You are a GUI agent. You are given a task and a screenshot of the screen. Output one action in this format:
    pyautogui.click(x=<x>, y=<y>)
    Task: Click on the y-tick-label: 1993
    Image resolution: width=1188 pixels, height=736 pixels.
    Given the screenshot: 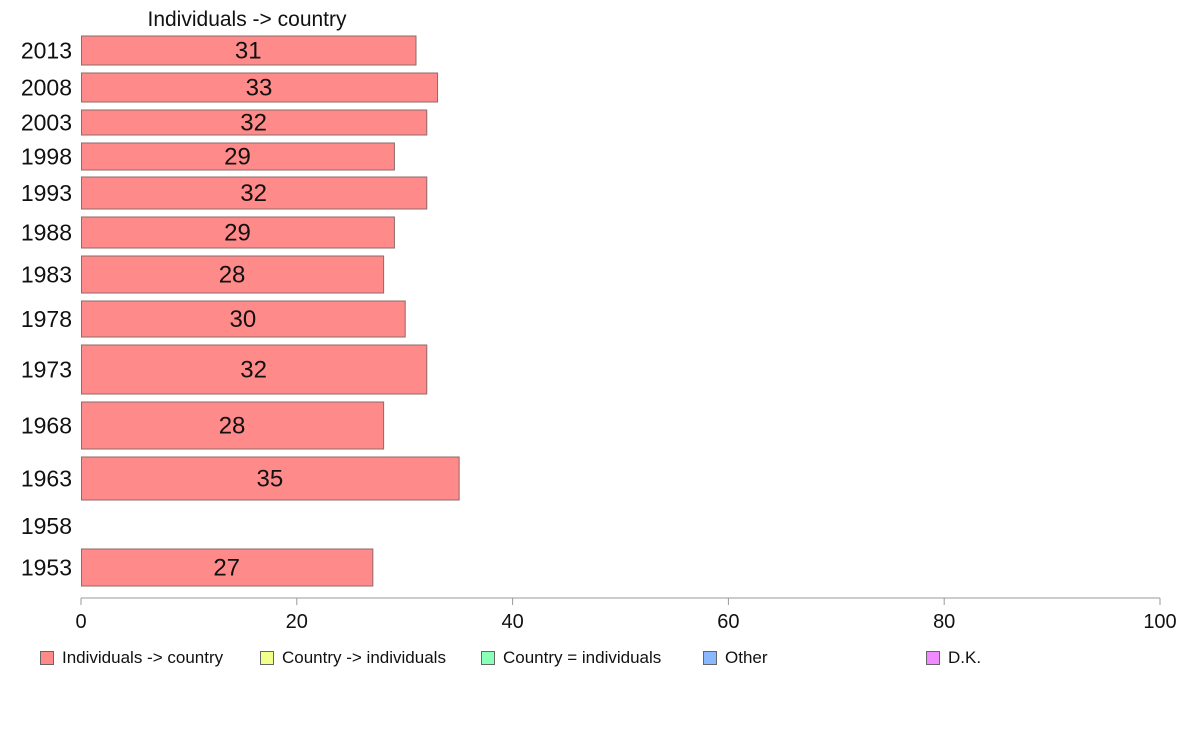 What is the action you would take?
    pyautogui.click(x=46, y=193)
    